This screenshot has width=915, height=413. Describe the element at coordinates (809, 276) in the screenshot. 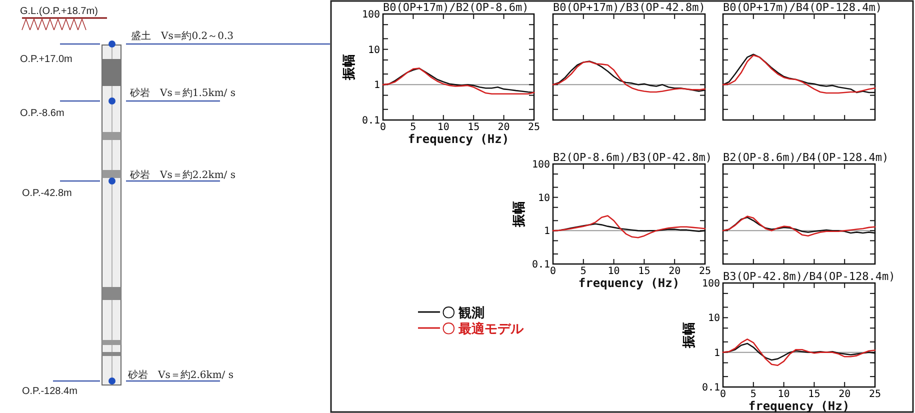

I see `chart-title: B3(OP-42.8m)/B4(OP-128.4m)` at that location.